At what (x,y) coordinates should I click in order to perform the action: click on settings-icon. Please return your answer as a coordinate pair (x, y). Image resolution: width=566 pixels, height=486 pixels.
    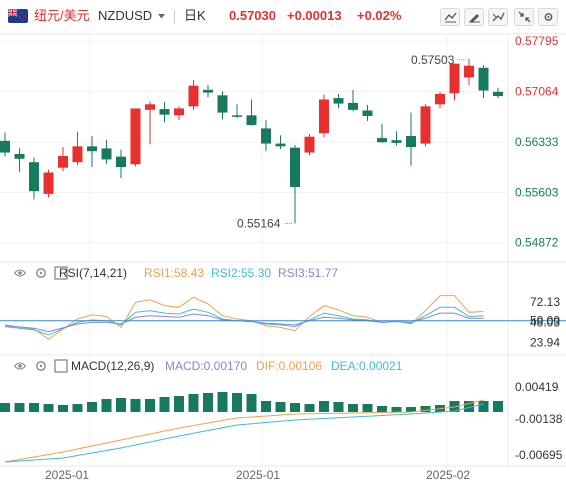
    Looking at the image, I should click on (548, 17).